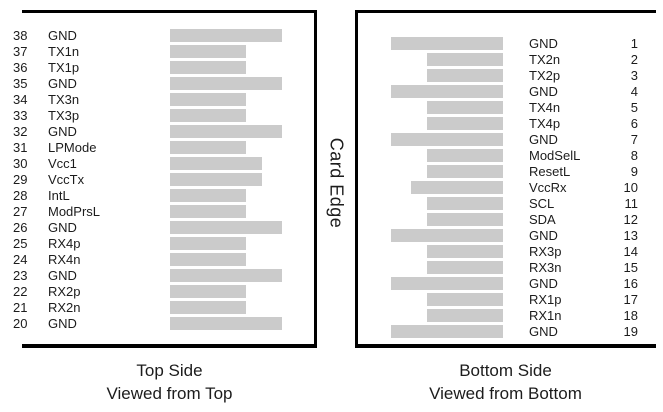 Image resolution: width=663 pixels, height=412 pixels. I want to click on pin-row: GND 19, so click(331, 332).